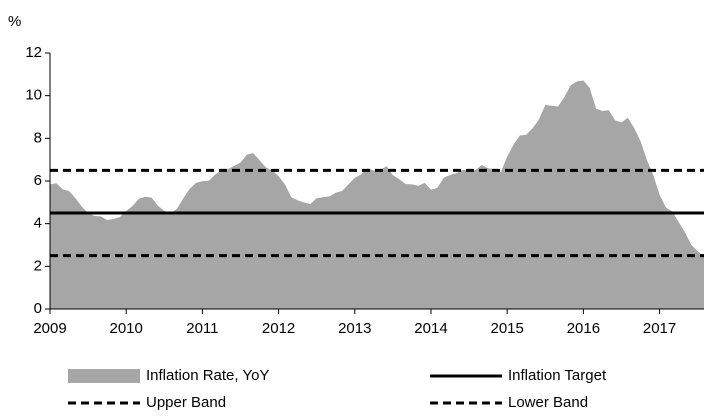  I want to click on x-tick-label: 2014, so click(430, 328).